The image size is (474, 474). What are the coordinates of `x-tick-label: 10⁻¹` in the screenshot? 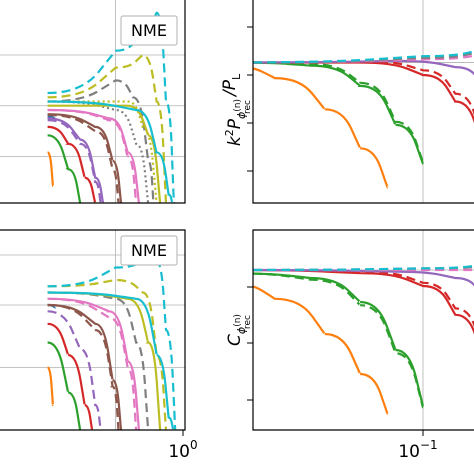 It's located at (417, 450).